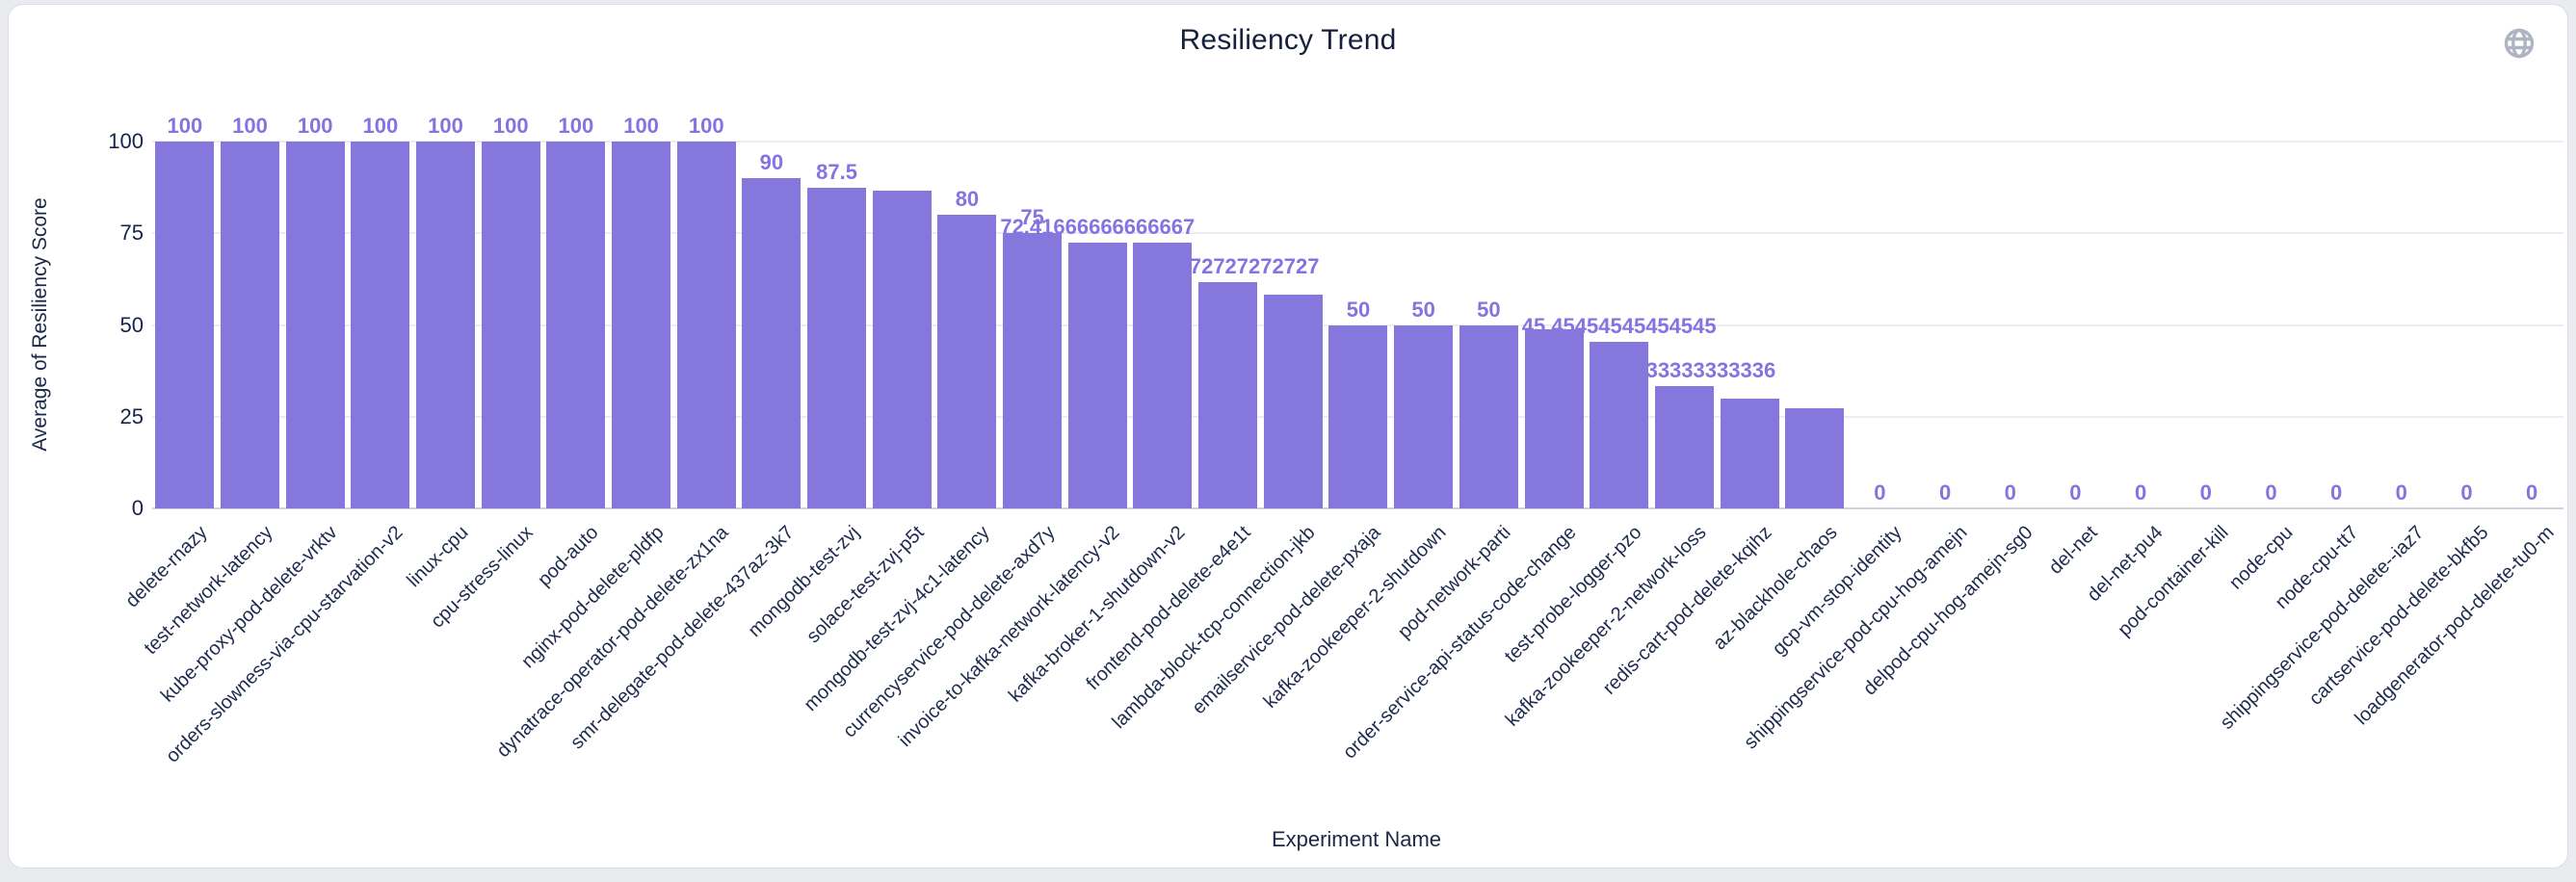 The image size is (2576, 882). I want to click on y-tick-label: 50, so click(131, 324).